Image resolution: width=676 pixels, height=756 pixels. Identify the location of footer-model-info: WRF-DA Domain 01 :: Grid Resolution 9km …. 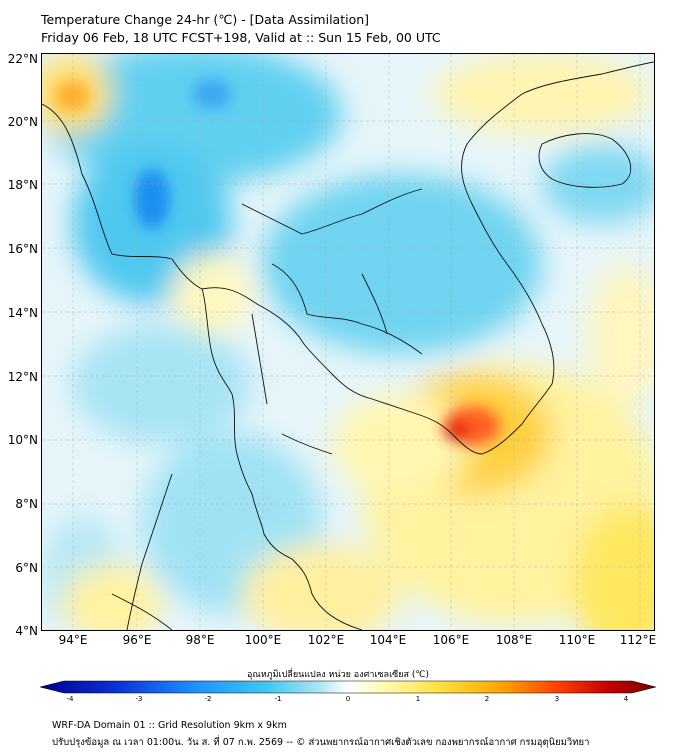
(169, 725).